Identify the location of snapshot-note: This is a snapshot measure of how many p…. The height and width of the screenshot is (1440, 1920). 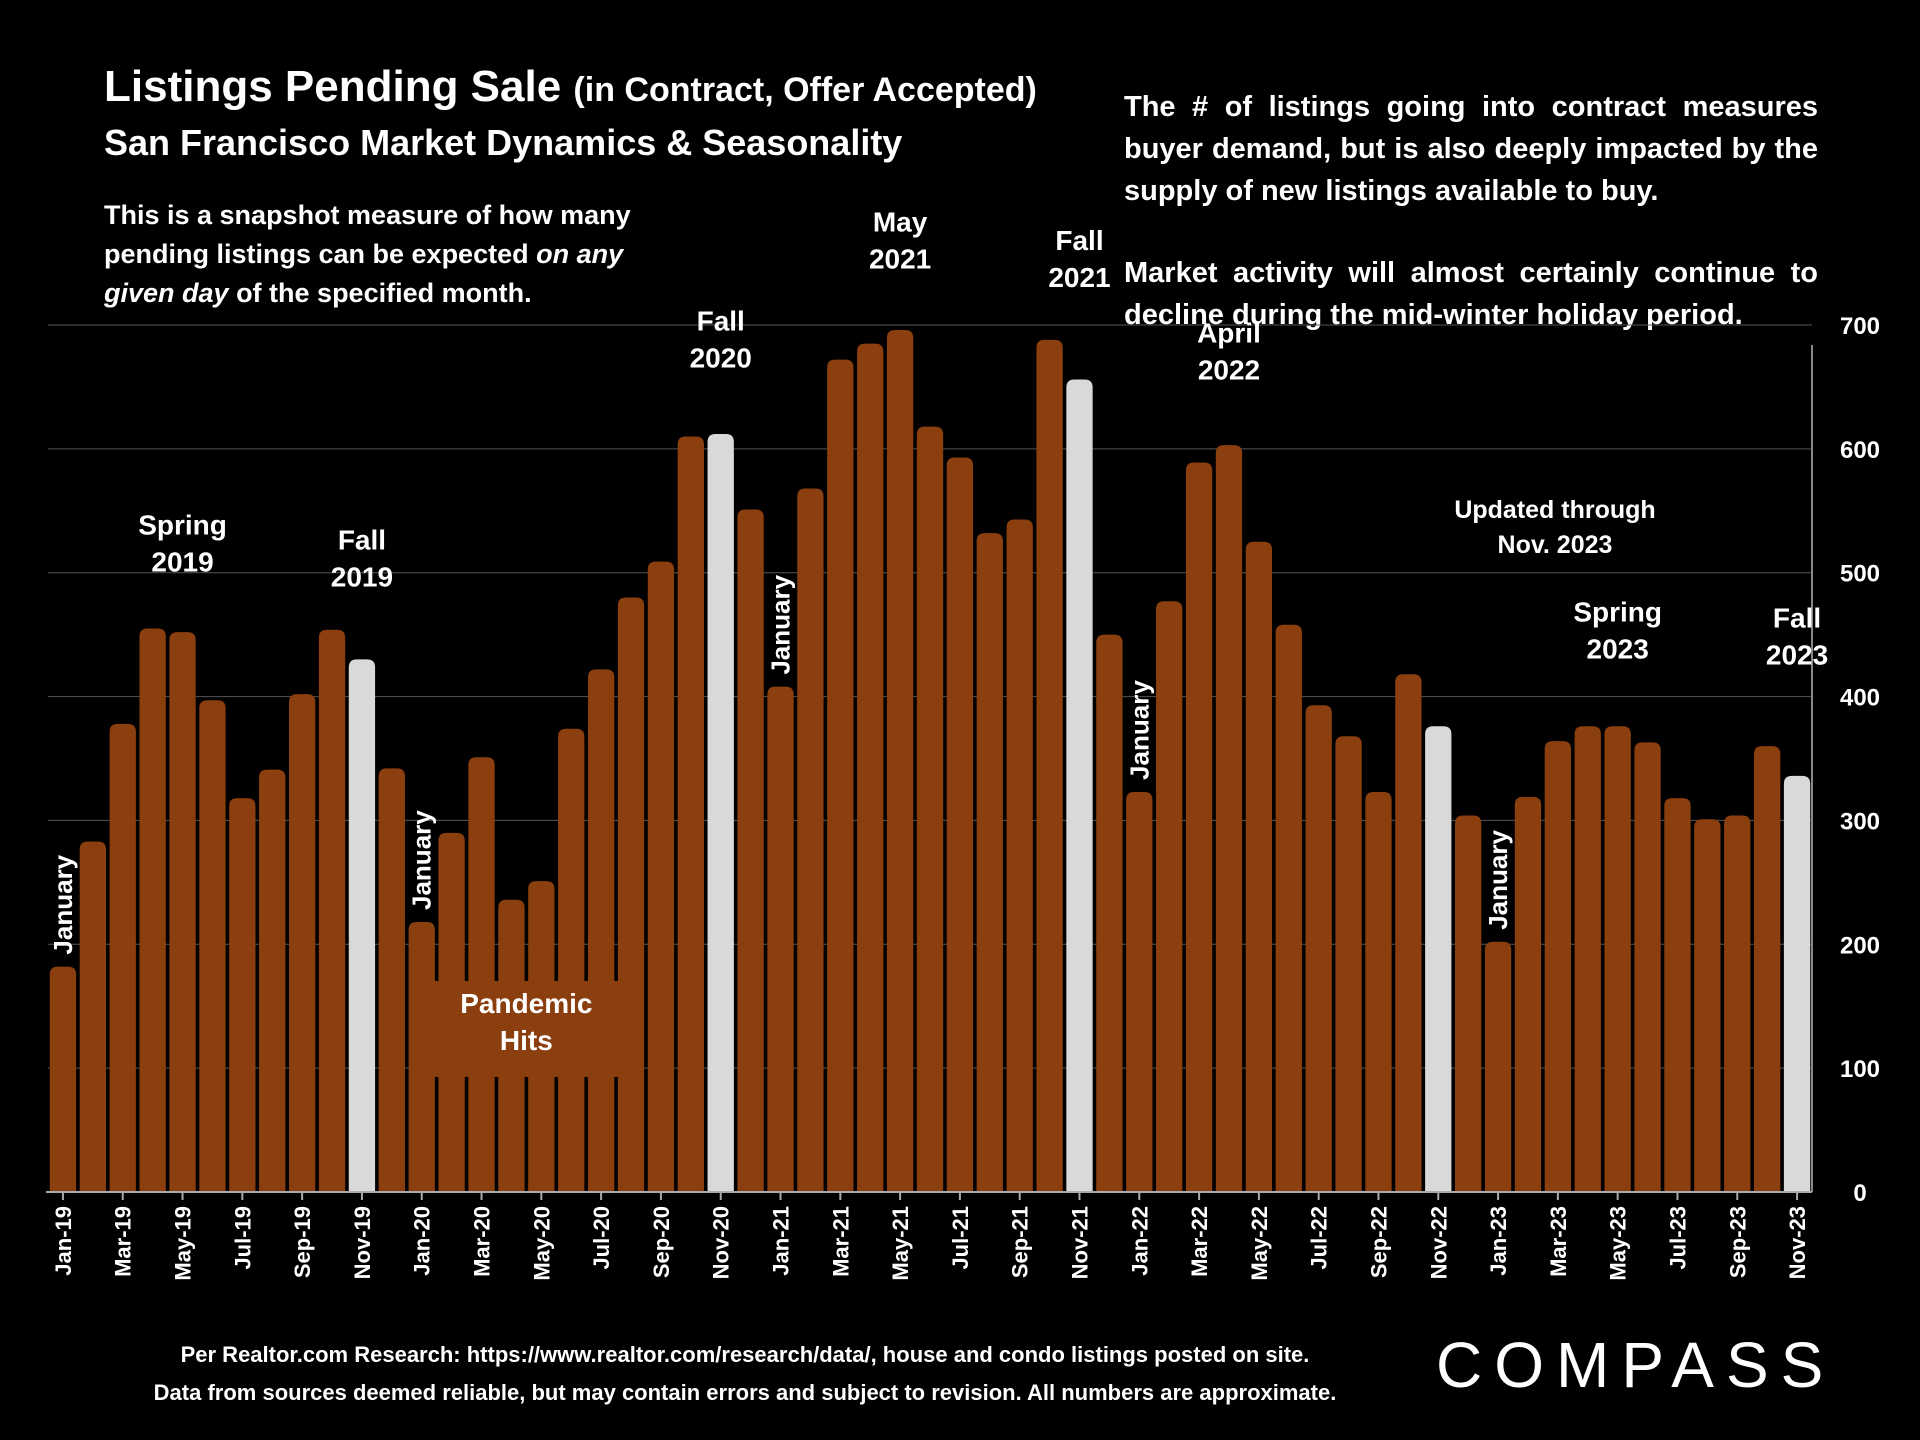
(384, 254).